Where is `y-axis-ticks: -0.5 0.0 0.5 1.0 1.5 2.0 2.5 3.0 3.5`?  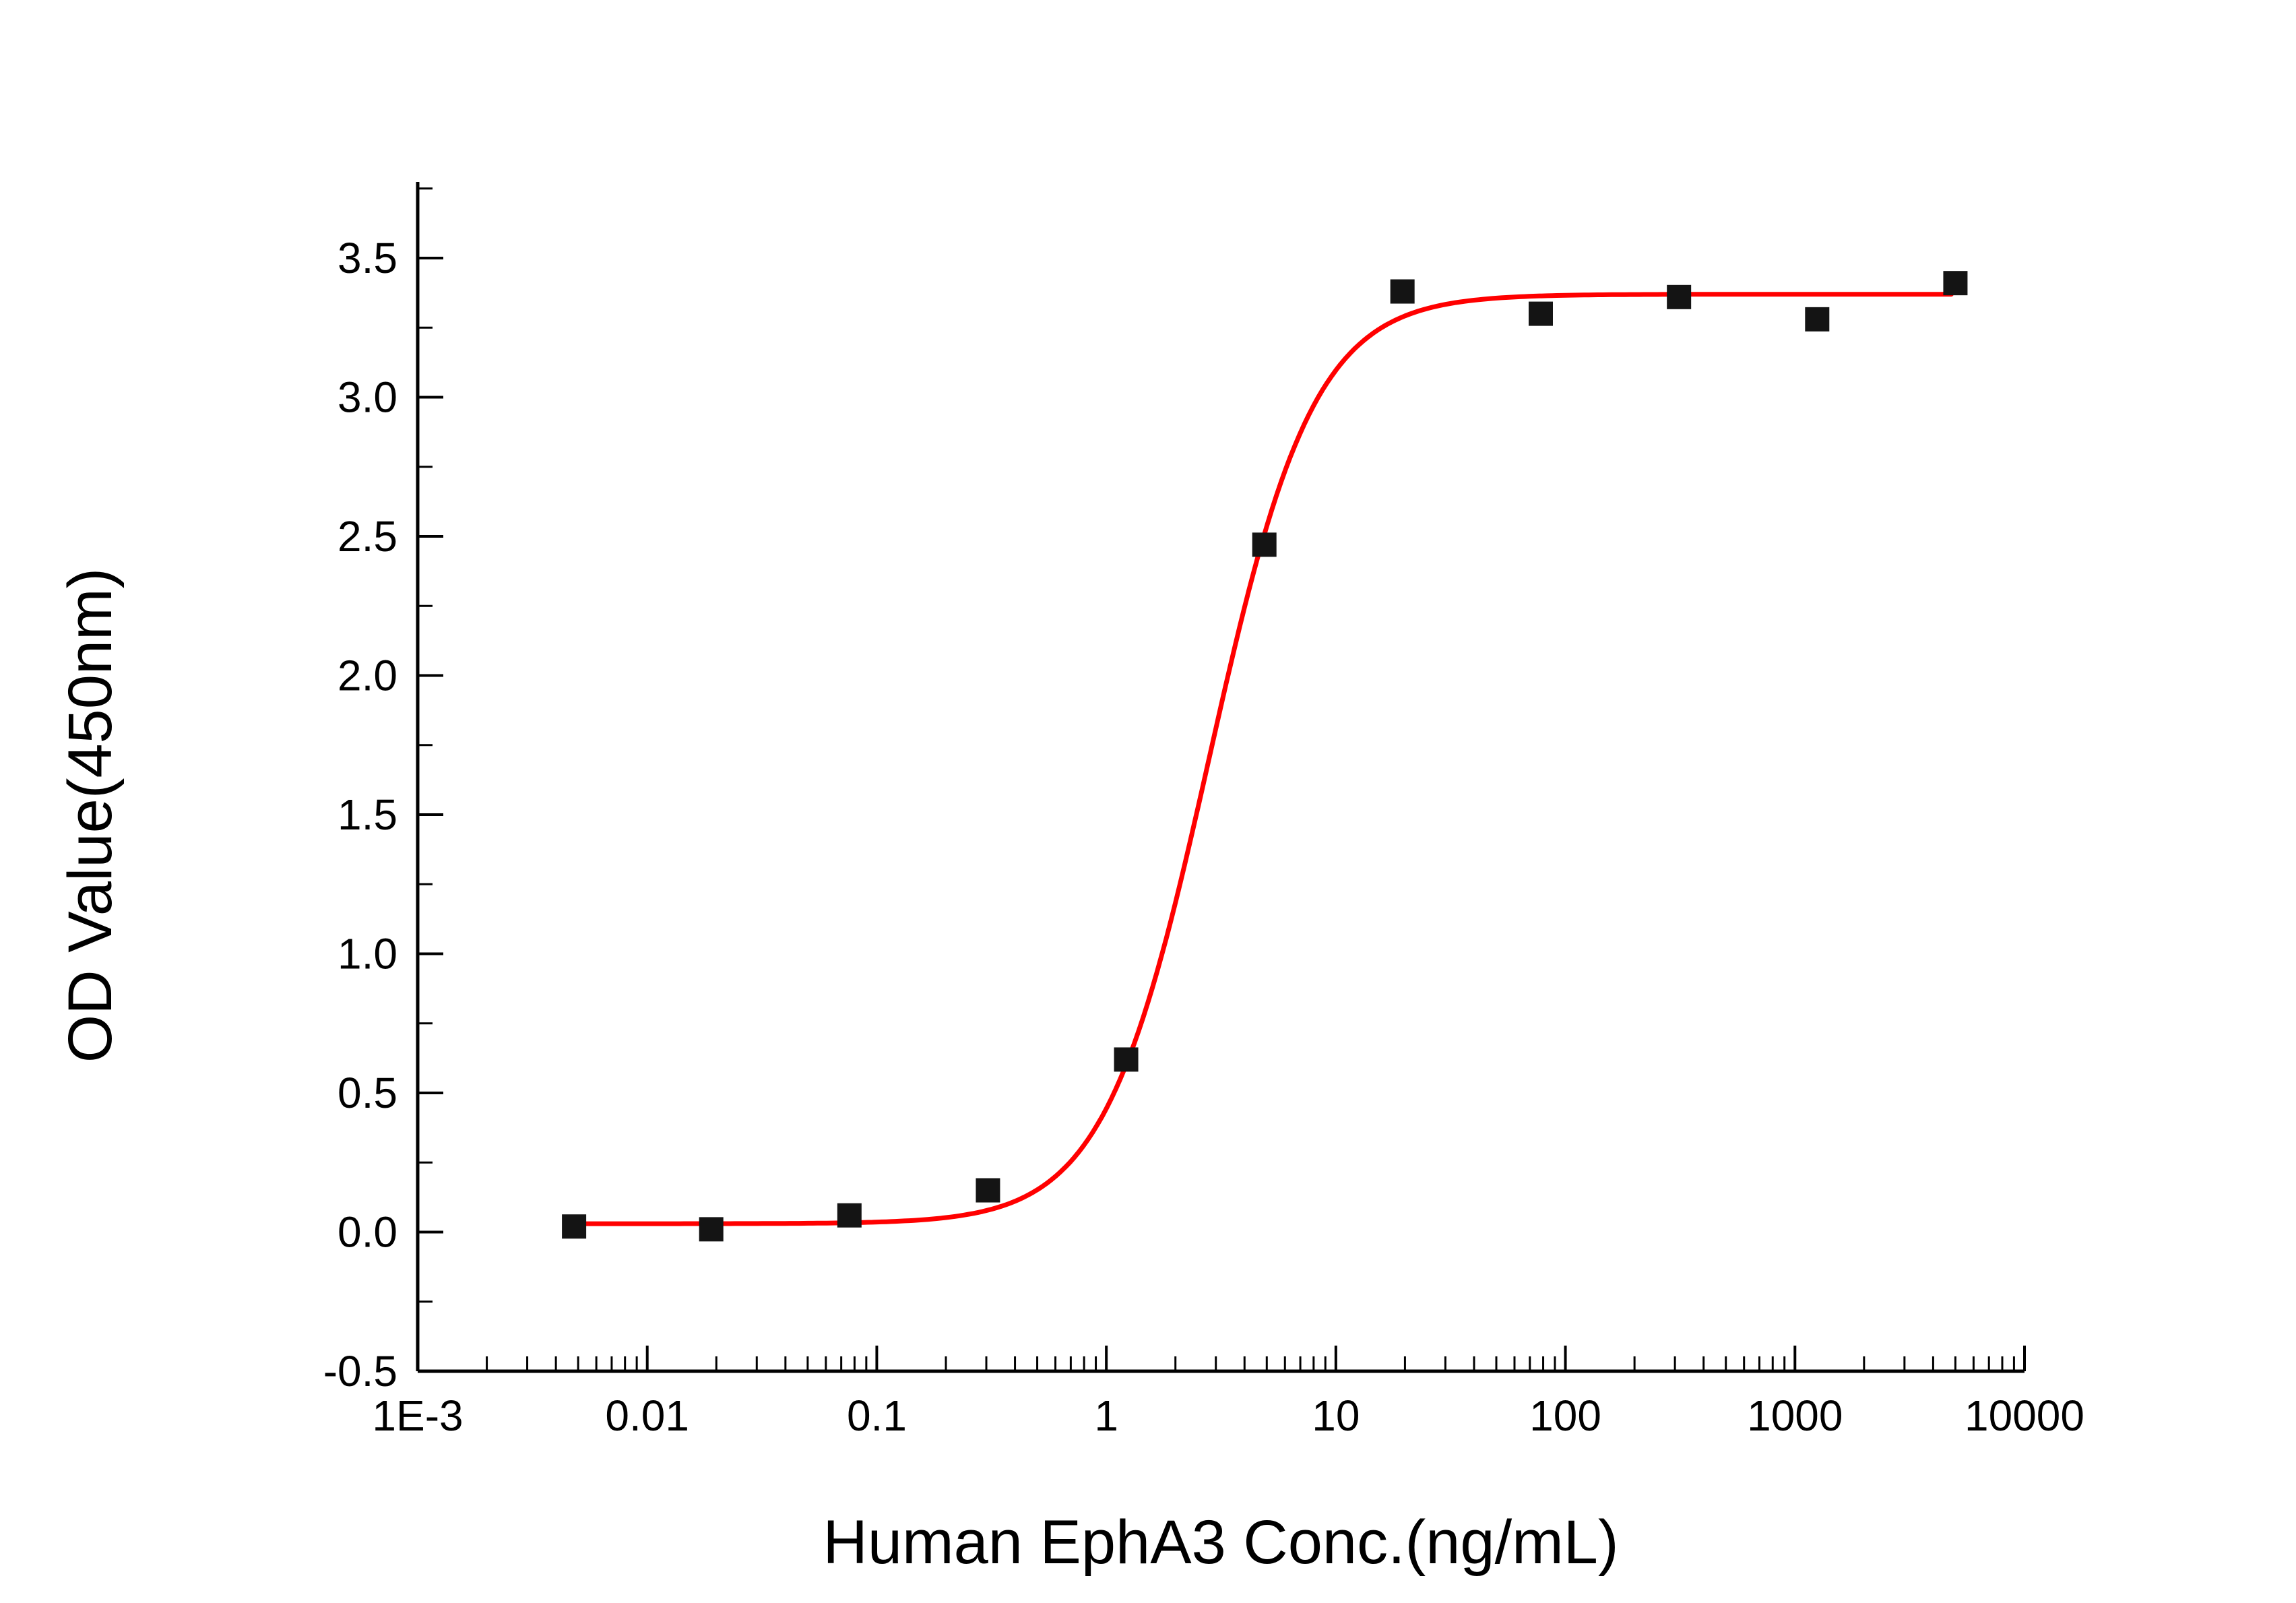 y-axis-ticks: -0.5 0.0 0.5 1.0 1.5 2.0 2.5 3.0 3.5 is located at coordinates (383, 791).